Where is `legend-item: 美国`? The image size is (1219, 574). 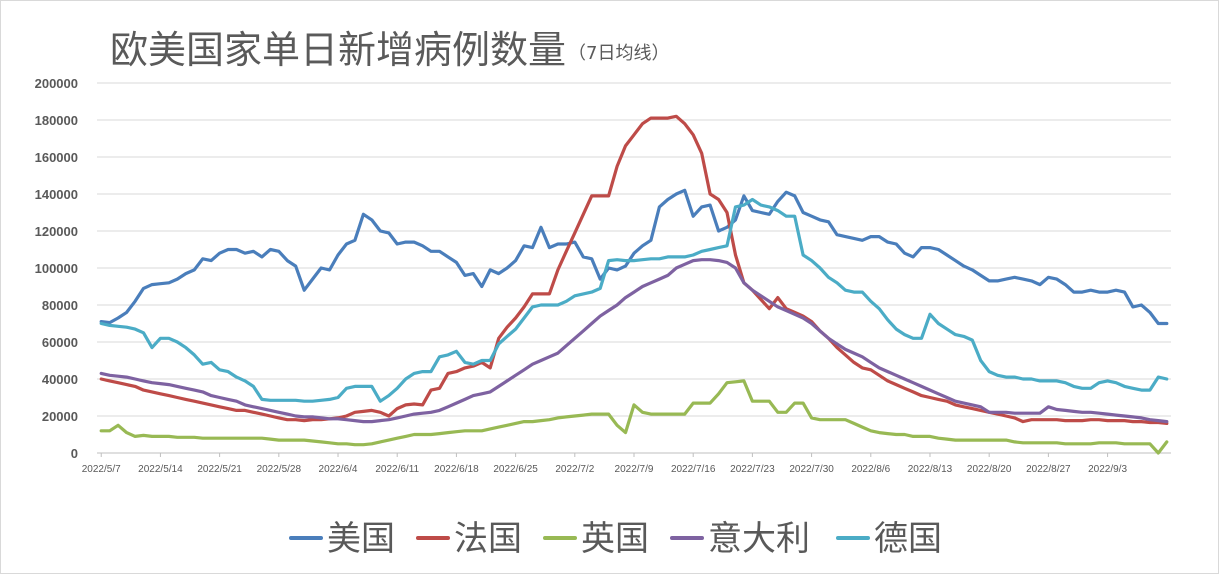
legend-item: 美国 is located at coordinates (342, 539).